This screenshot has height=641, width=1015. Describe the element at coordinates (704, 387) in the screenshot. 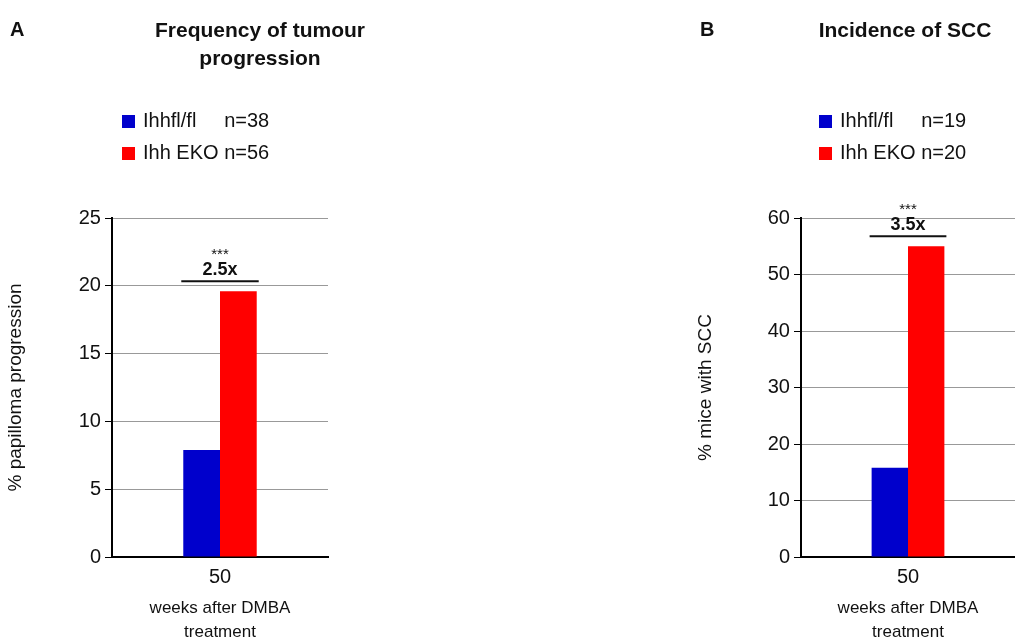

I see `y-axis-title: % mice with SCC` at that location.